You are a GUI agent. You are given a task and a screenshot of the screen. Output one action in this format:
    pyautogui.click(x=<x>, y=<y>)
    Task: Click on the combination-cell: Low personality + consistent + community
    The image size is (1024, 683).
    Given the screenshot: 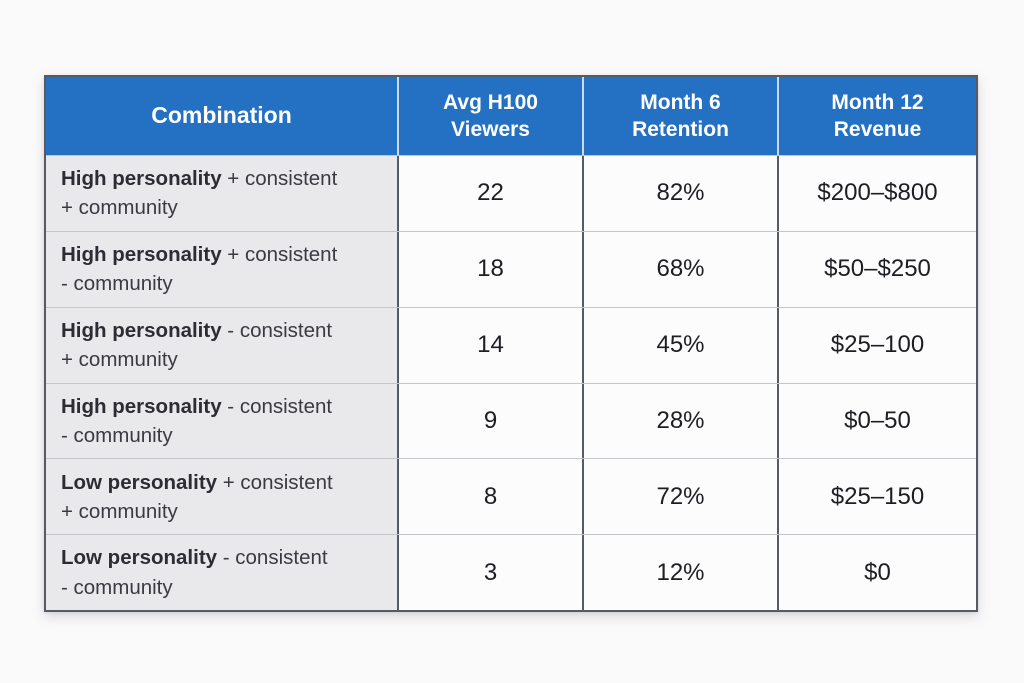 What is the action you would take?
    pyautogui.click(x=221, y=497)
    